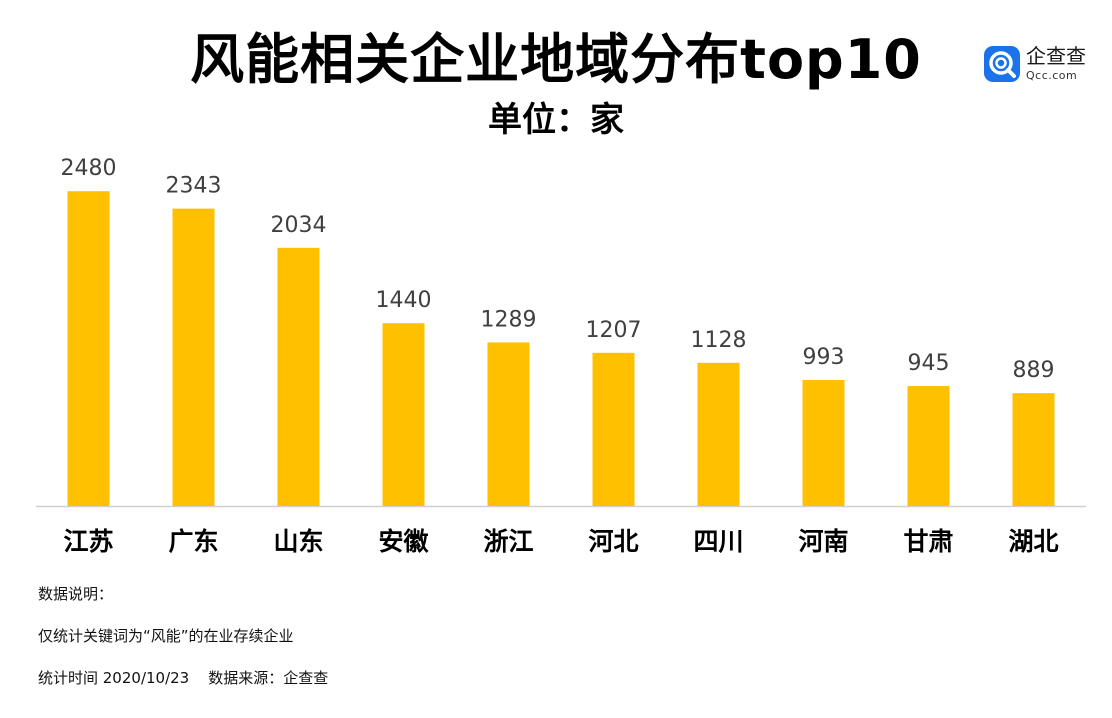 Image resolution: width=1112 pixels, height=718 pixels. What do you see at coordinates (929, 363) in the screenshot?
I see `data-label-8: 945` at bounding box center [929, 363].